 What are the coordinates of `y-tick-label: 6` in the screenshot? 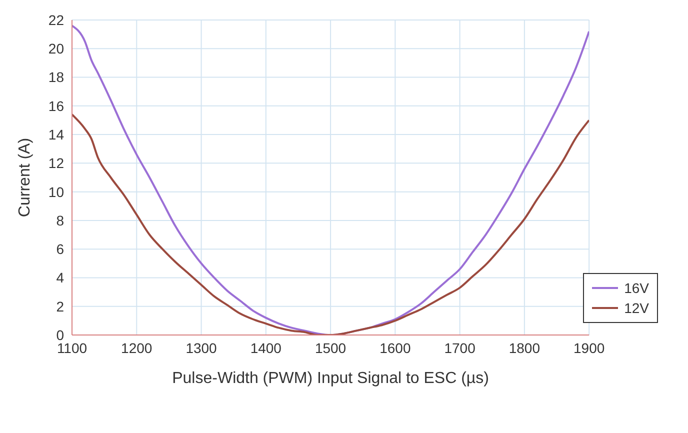 It's located at (60, 249).